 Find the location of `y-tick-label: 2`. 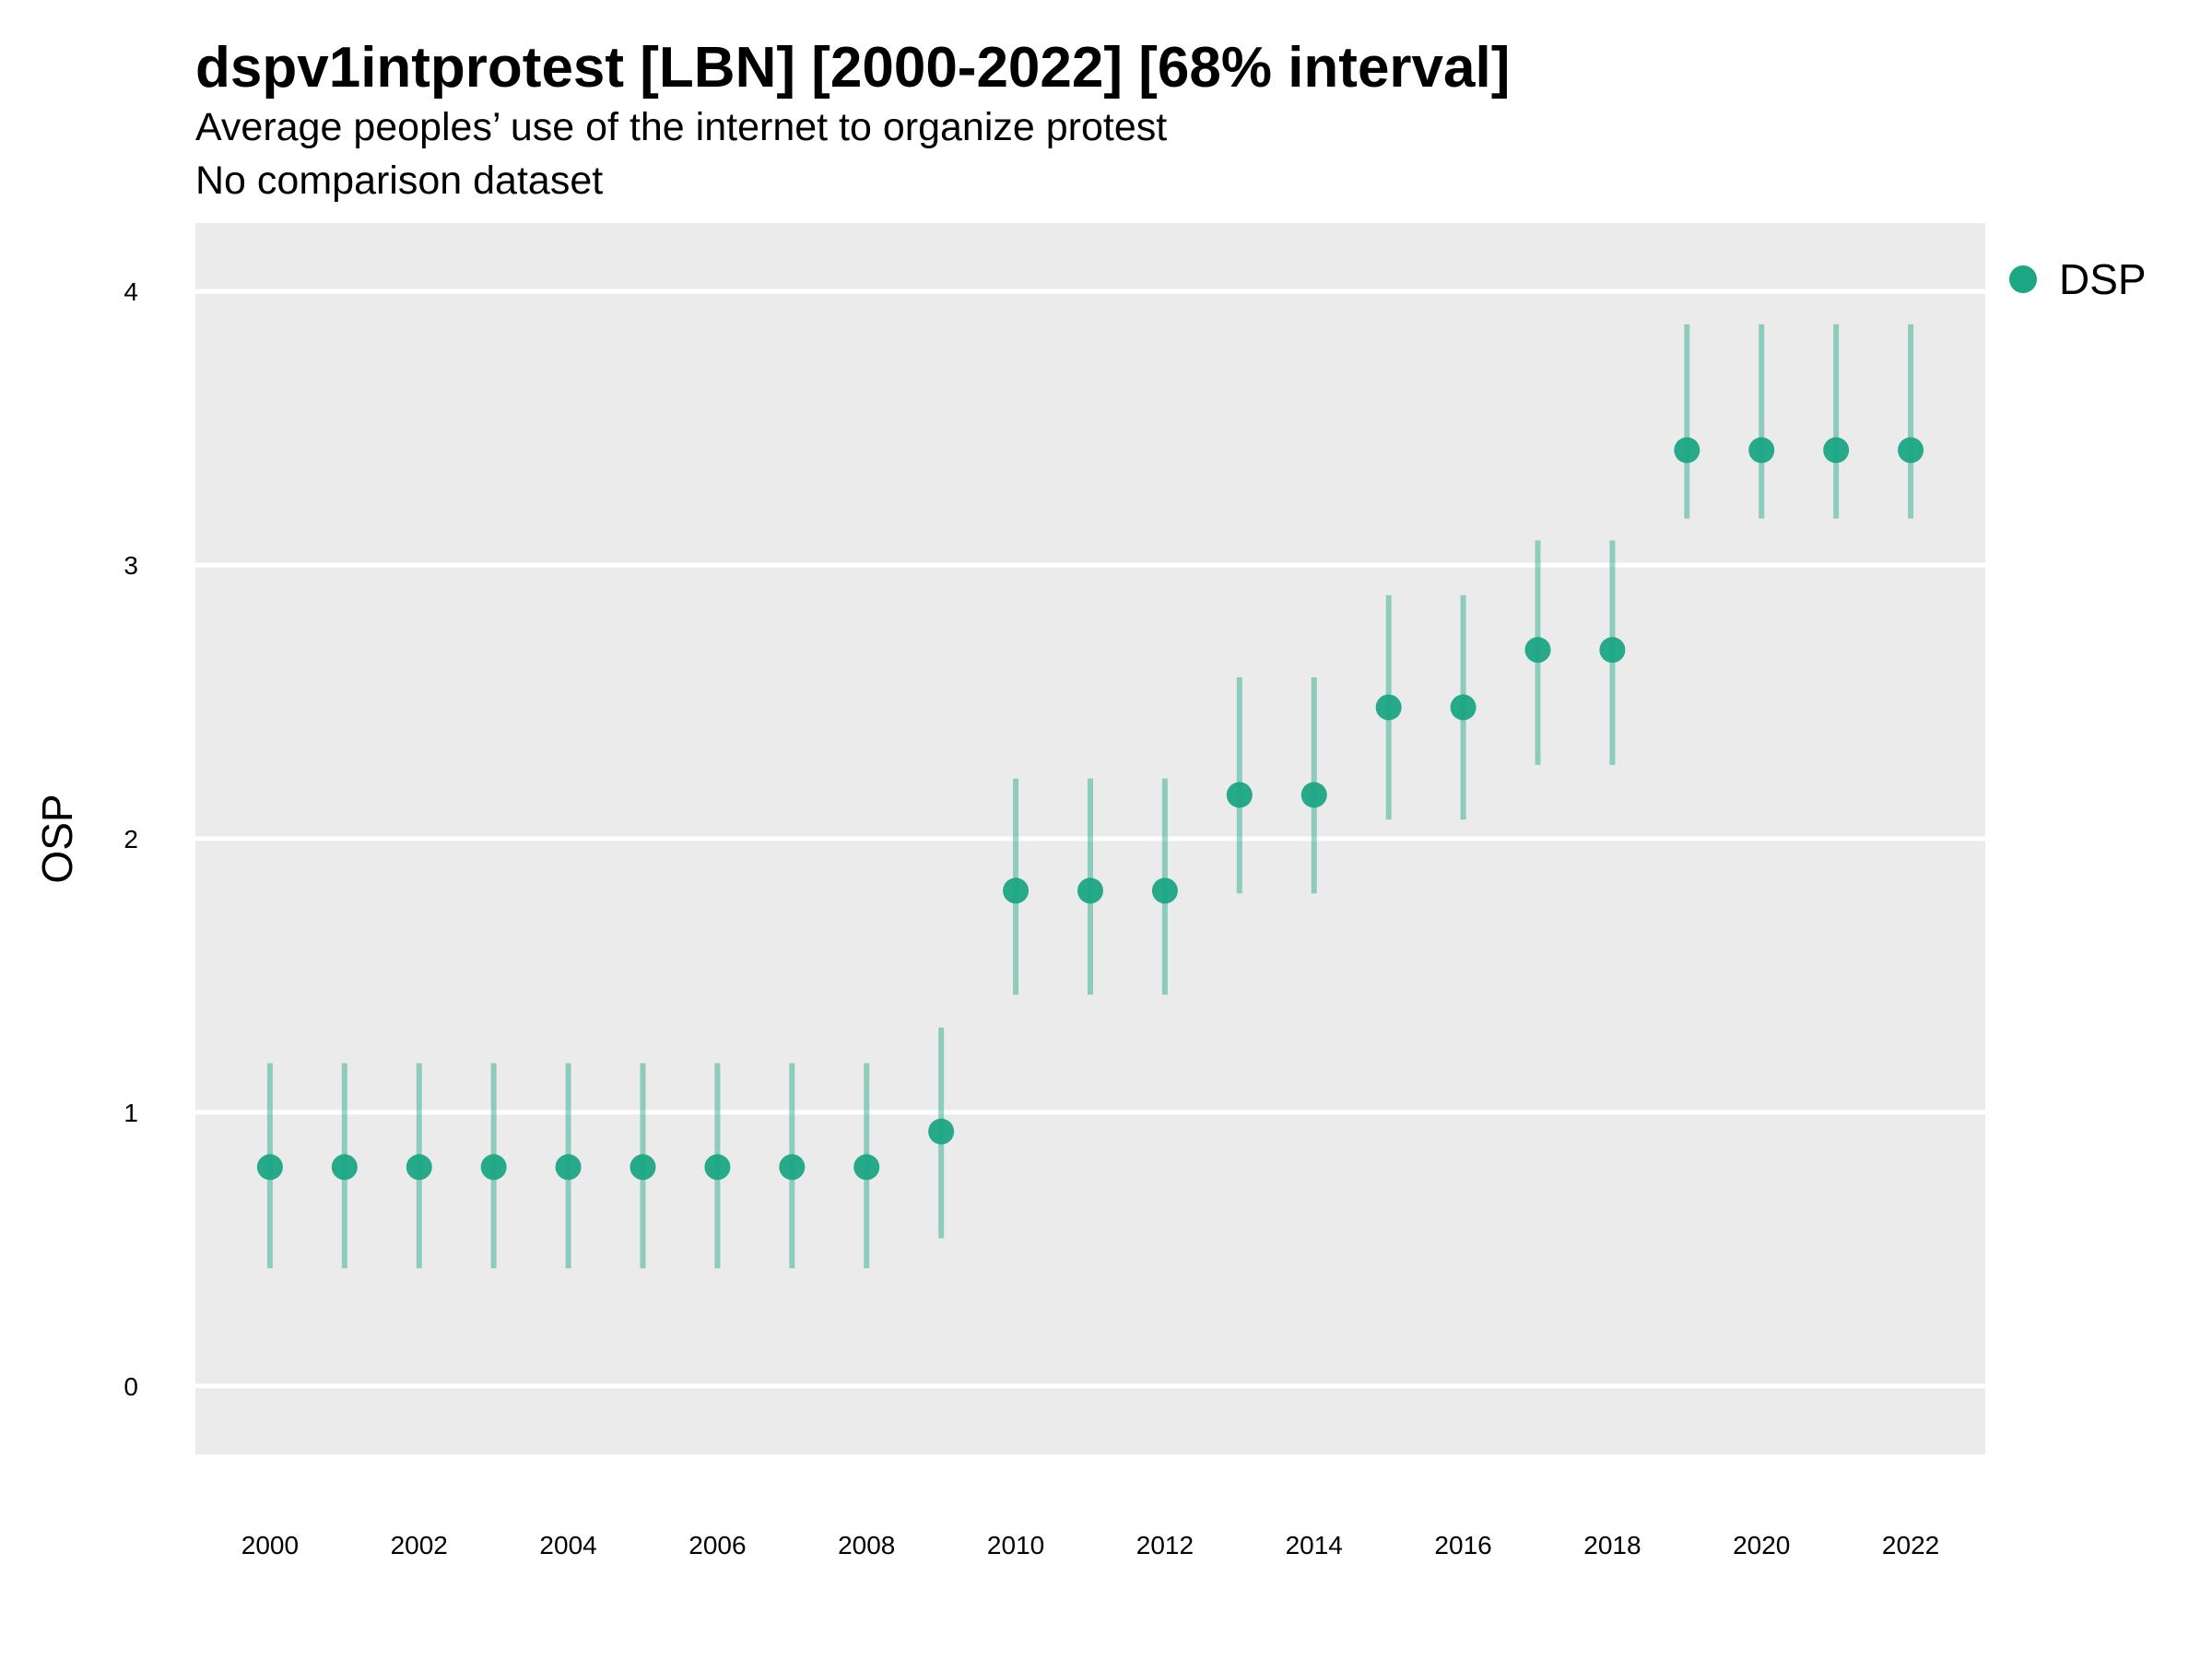

y-tick-label: 2 is located at coordinates (131, 839).